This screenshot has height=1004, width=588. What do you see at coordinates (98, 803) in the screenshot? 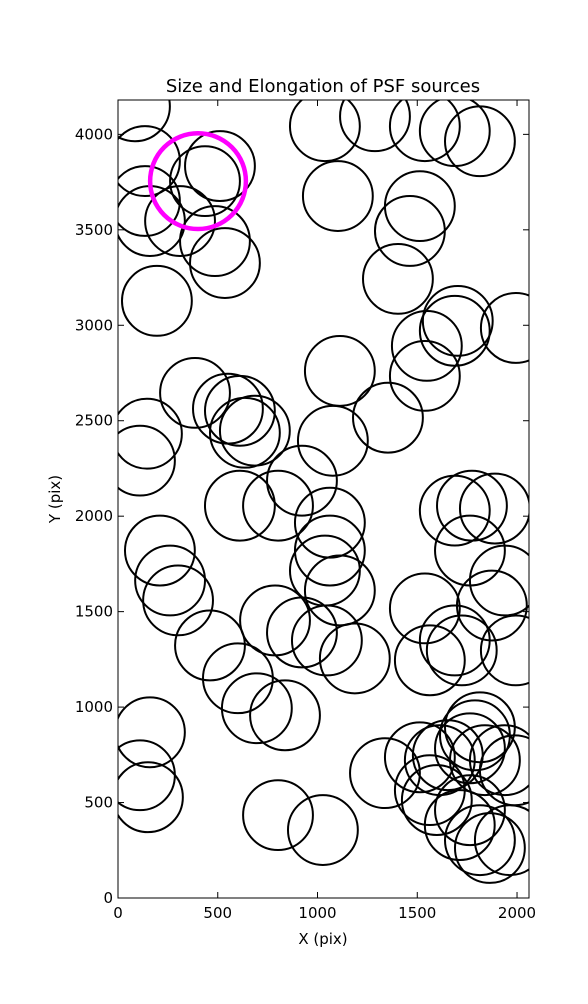
I see `y-tick-label: 500` at bounding box center [98, 803].